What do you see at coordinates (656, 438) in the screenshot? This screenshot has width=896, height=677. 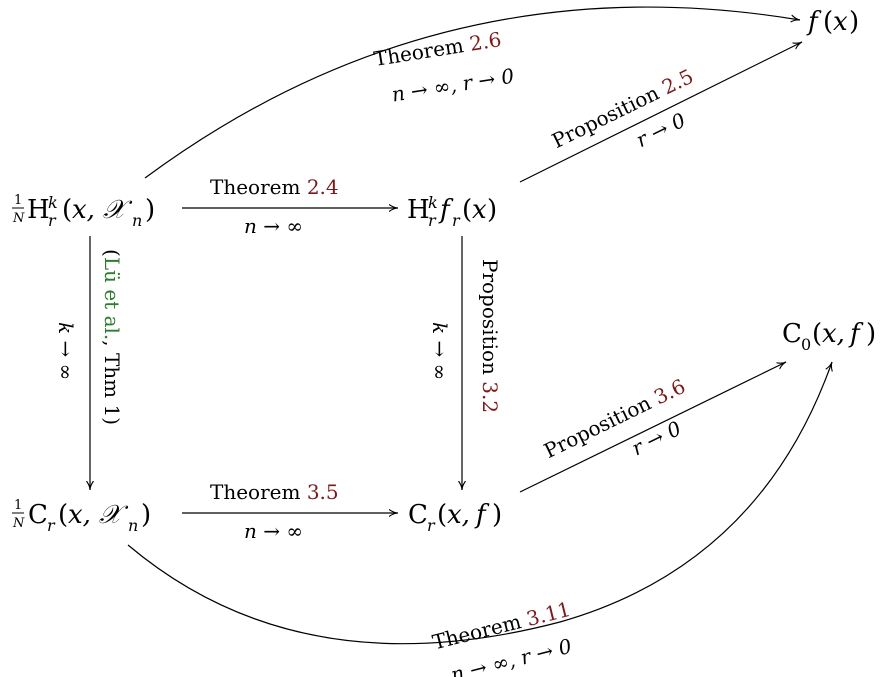 I see `cond-proposition-3-6: r → 0` at bounding box center [656, 438].